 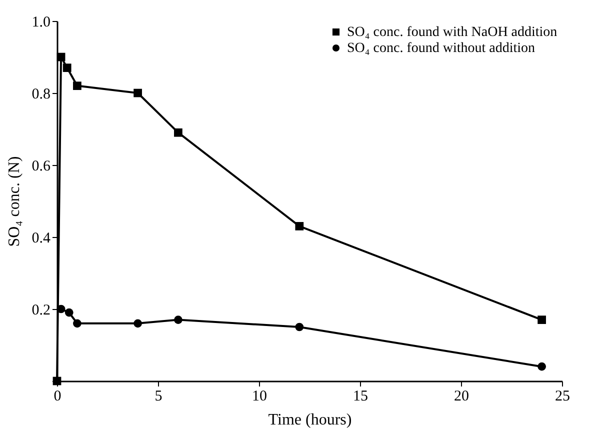 What do you see at coordinates (441, 48) in the screenshot?
I see `legend-label: SO₄ conc. found without addition` at bounding box center [441, 48].